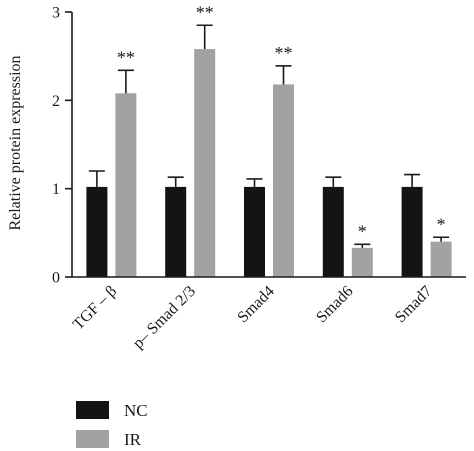 The height and width of the screenshot is (451, 474). Describe the element at coordinates (133, 439) in the screenshot. I see `legend-label-ir: IR` at that location.